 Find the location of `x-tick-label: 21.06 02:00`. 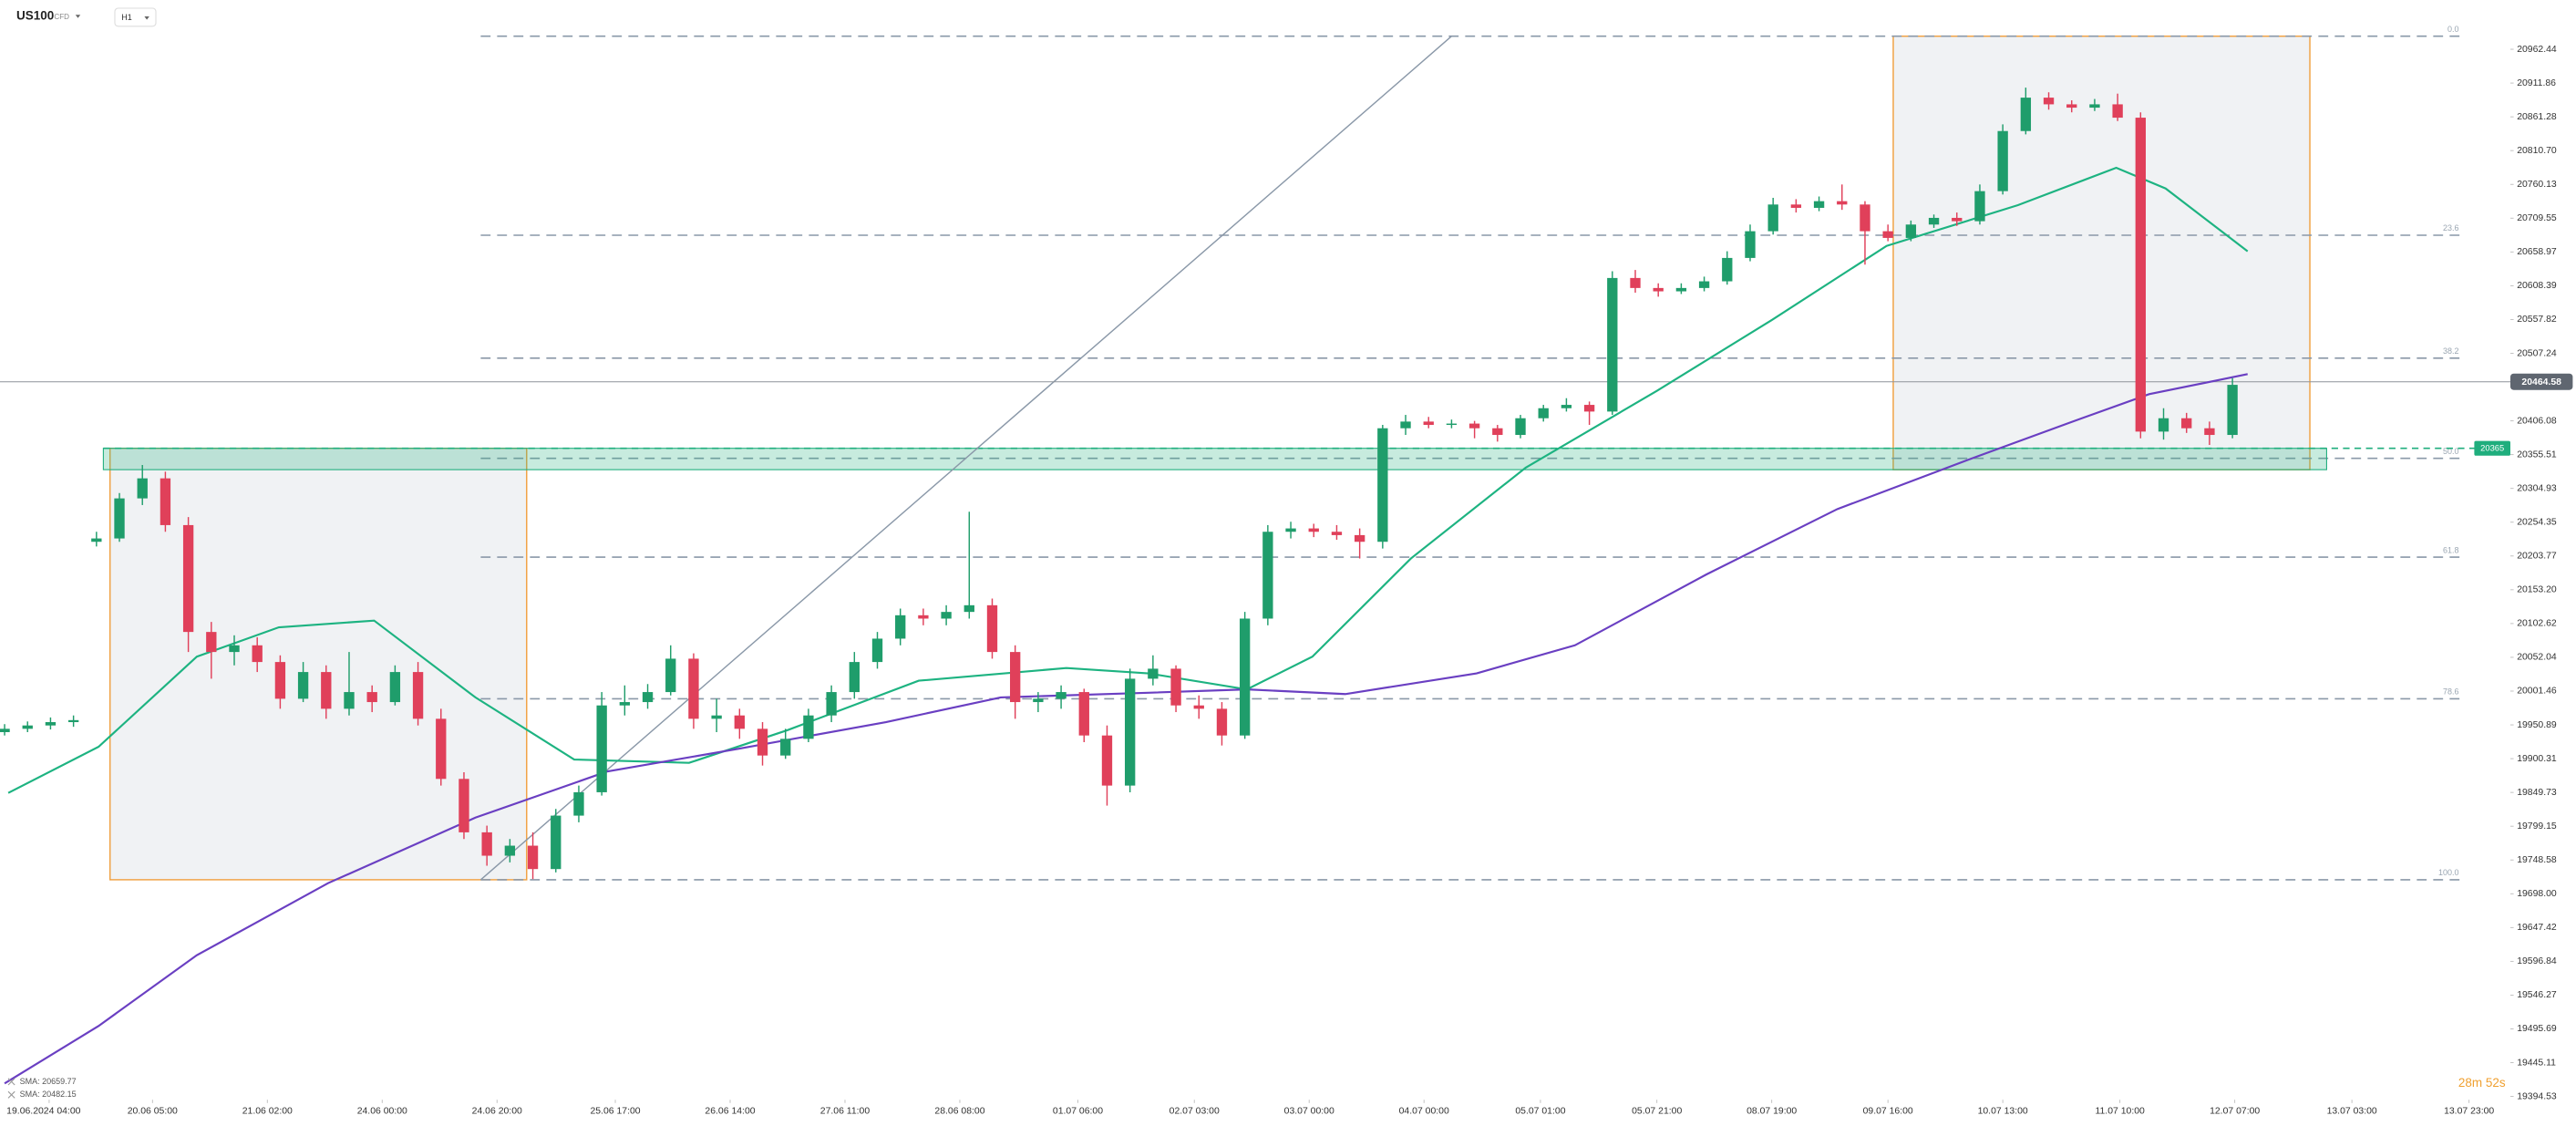

x-tick-label: 21.06 02:00 is located at coordinates (267, 1112).